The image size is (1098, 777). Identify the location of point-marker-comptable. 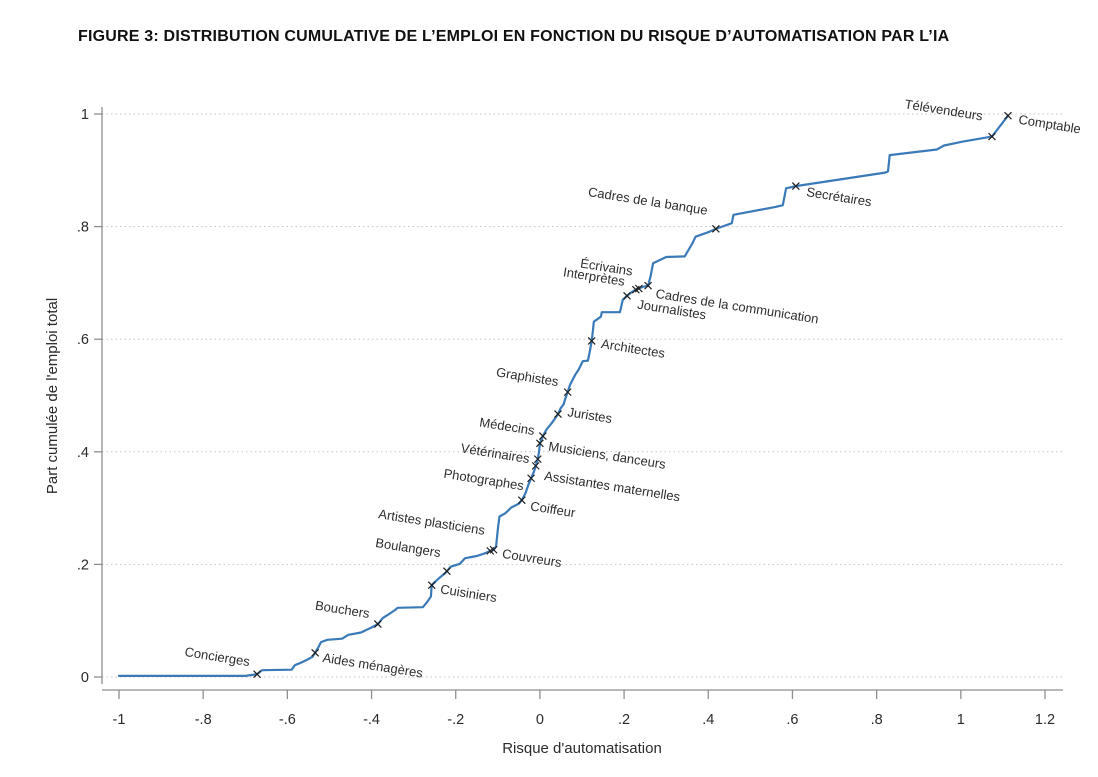
(1008, 115).